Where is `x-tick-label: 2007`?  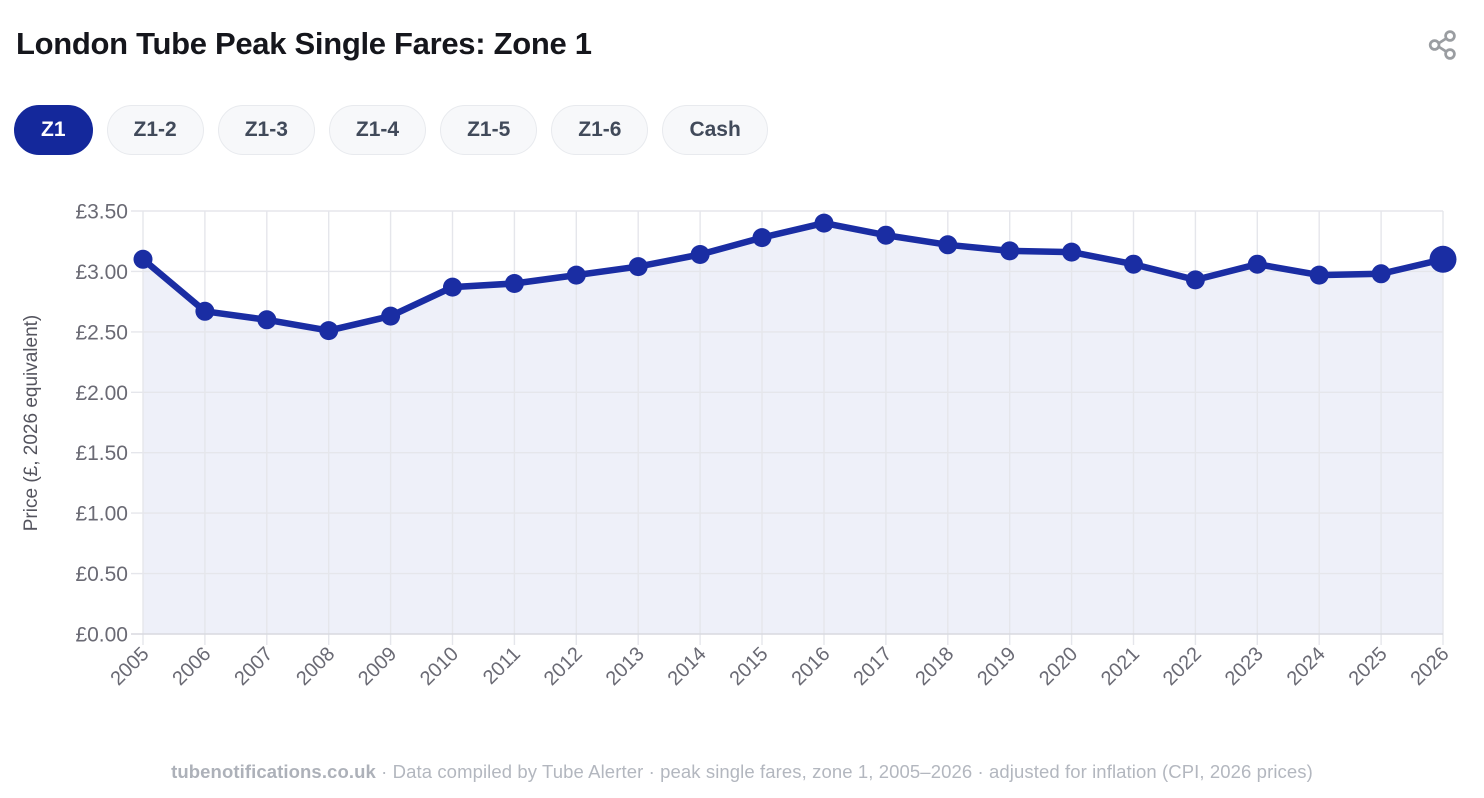 x-tick-label: 2007 is located at coordinates (253, 666).